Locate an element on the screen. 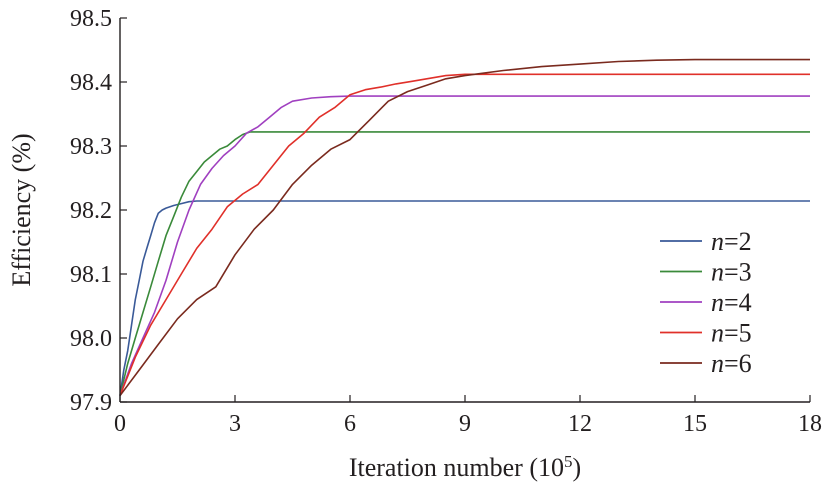 The image size is (828, 487). legend-label: n=5 is located at coordinates (731, 333).